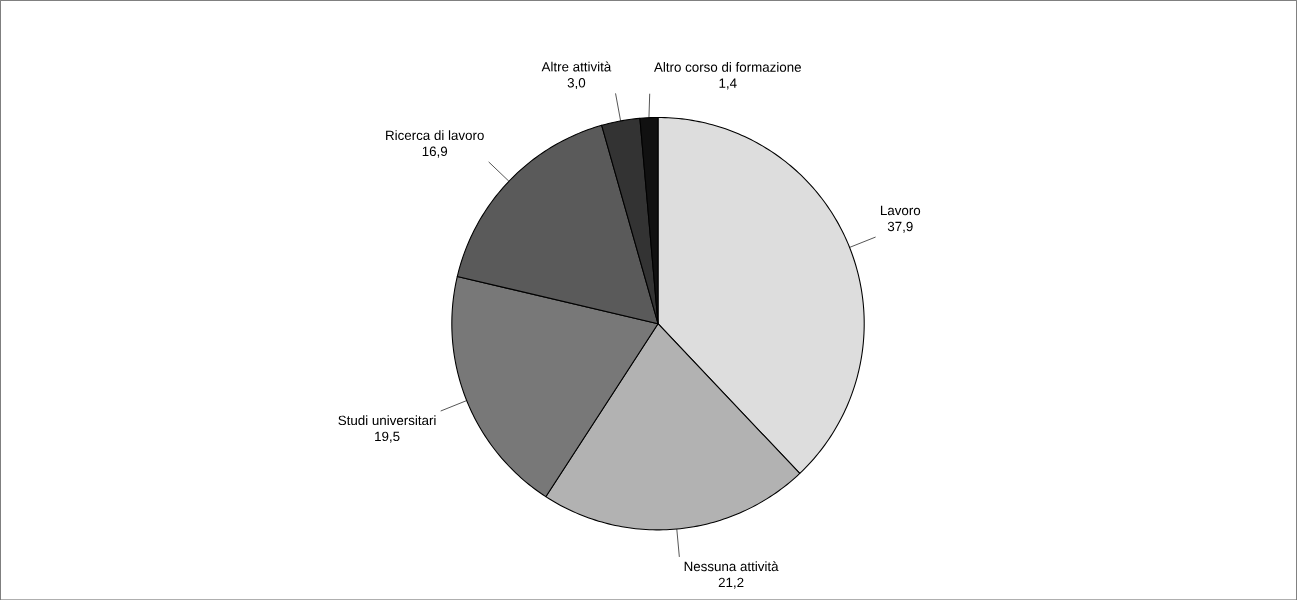 The image size is (1297, 600). Describe the element at coordinates (727, 66) in the screenshot. I see `slice-label: Altro corso di formazione` at that location.